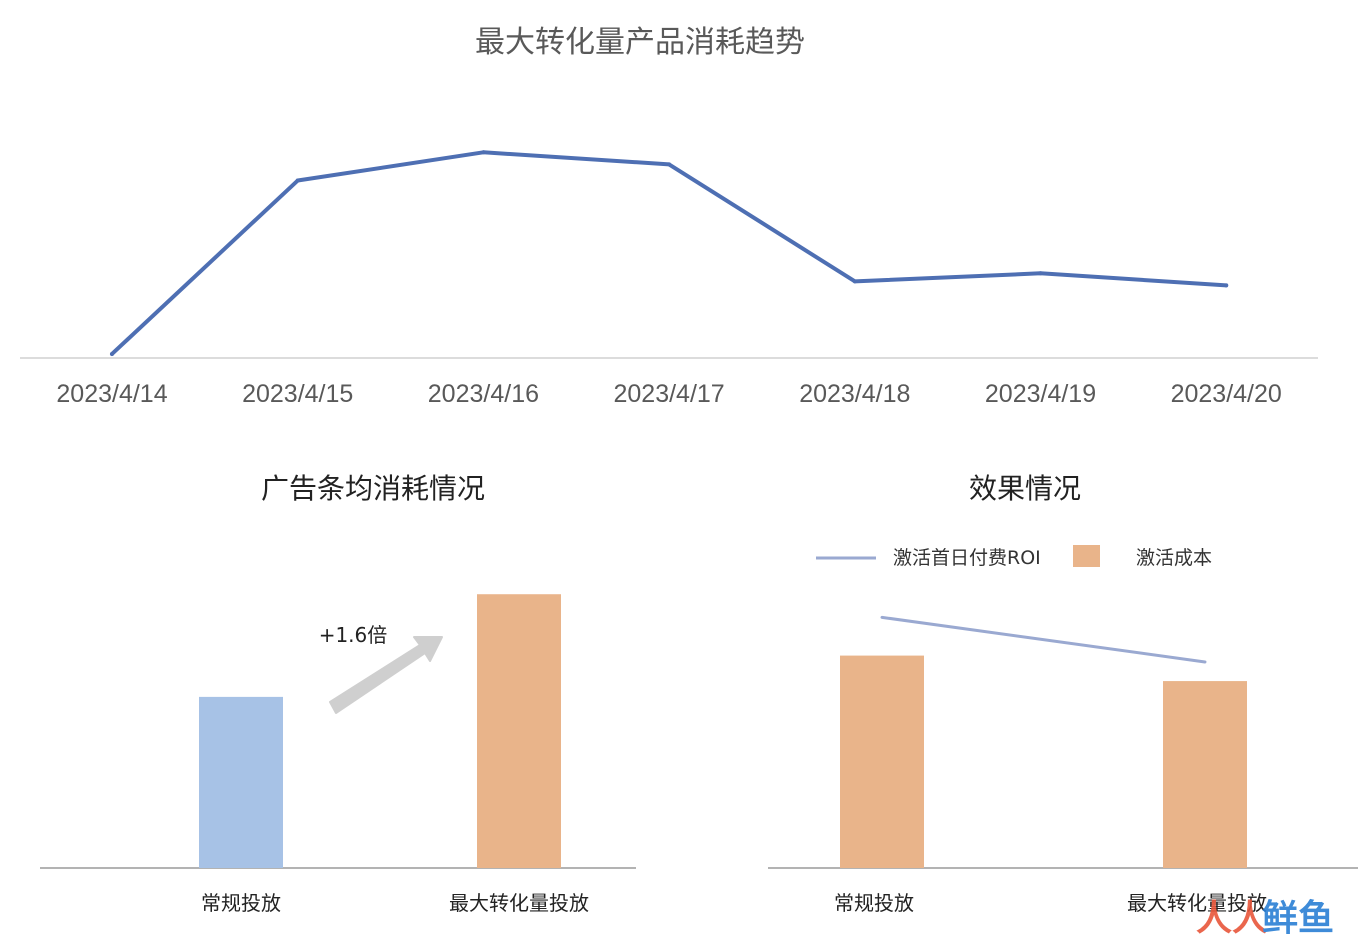 The image size is (1358, 940). I want to click on watermark-text-1: 人人, so click(1232, 918).